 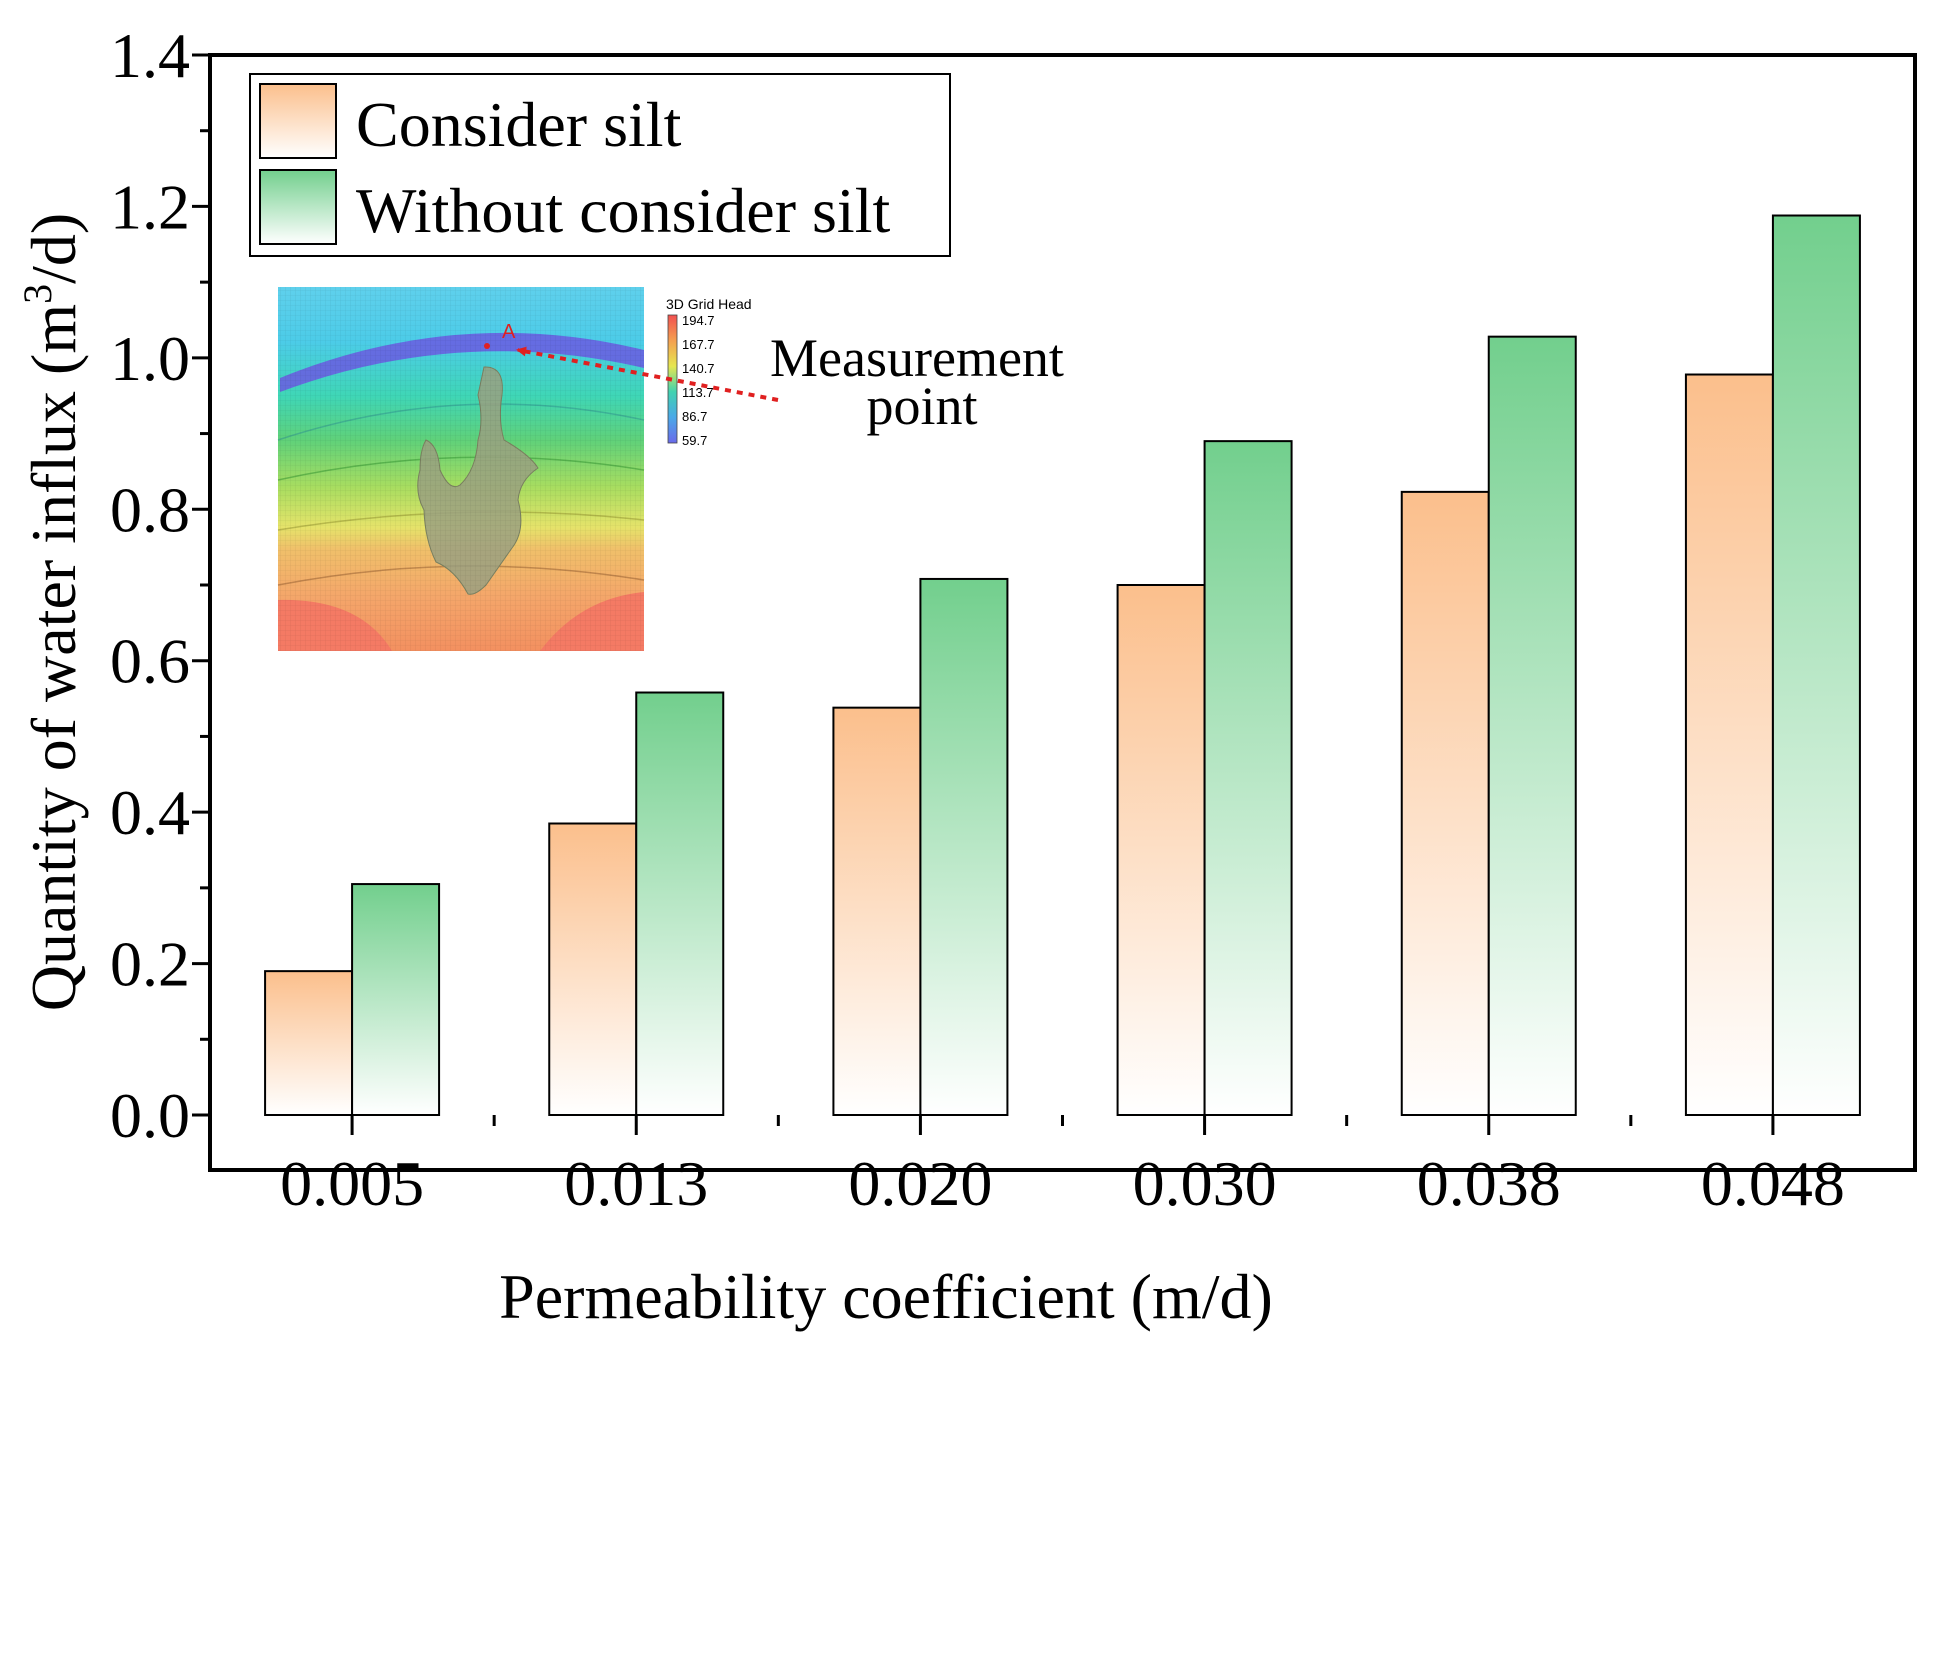 I want to click on x-tick-label: 0.048, so click(x=1773, y=1183).